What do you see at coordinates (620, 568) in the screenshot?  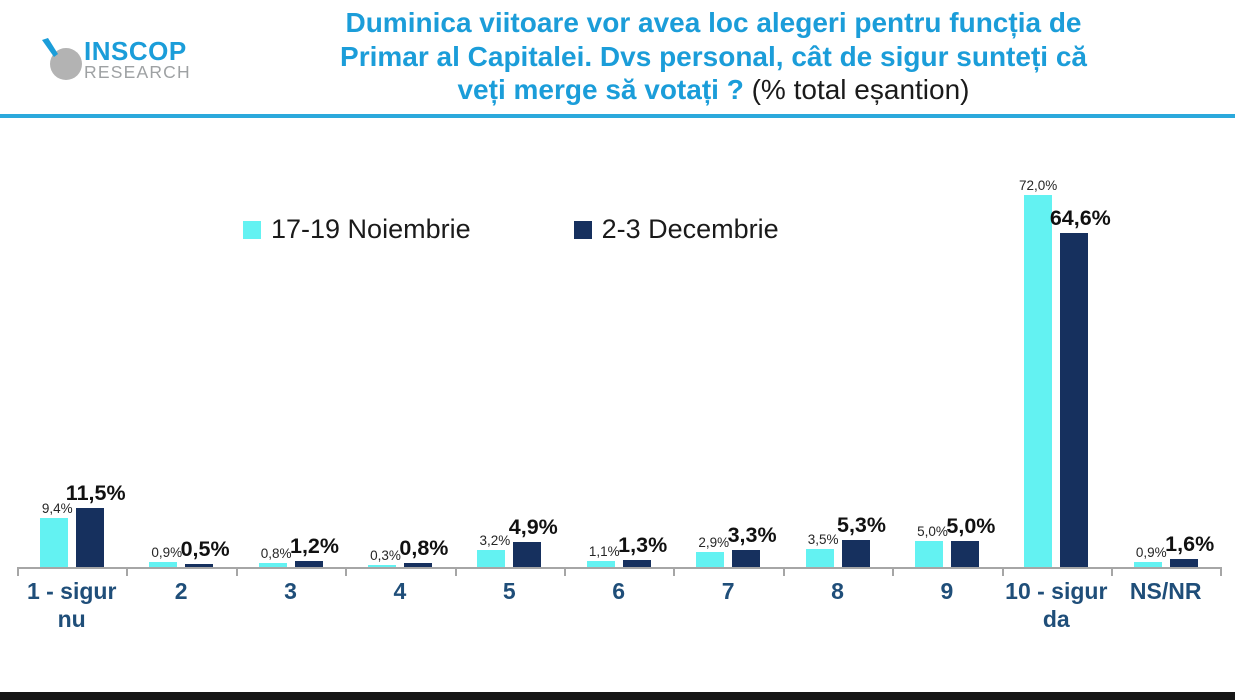 I see `x-axis-line` at bounding box center [620, 568].